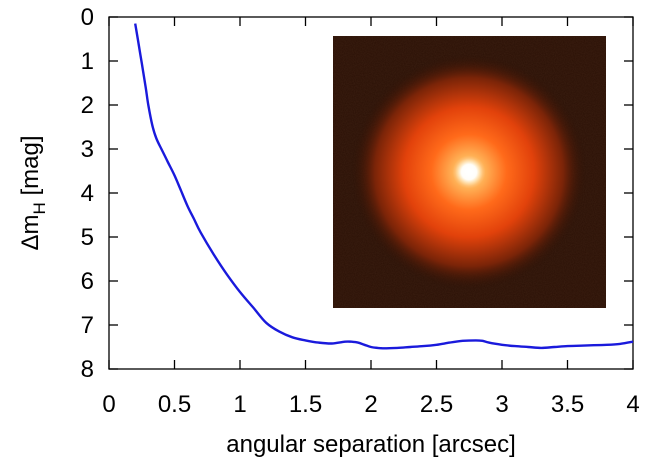  I want to click on x-tick-label: 1.5, so click(305, 404).